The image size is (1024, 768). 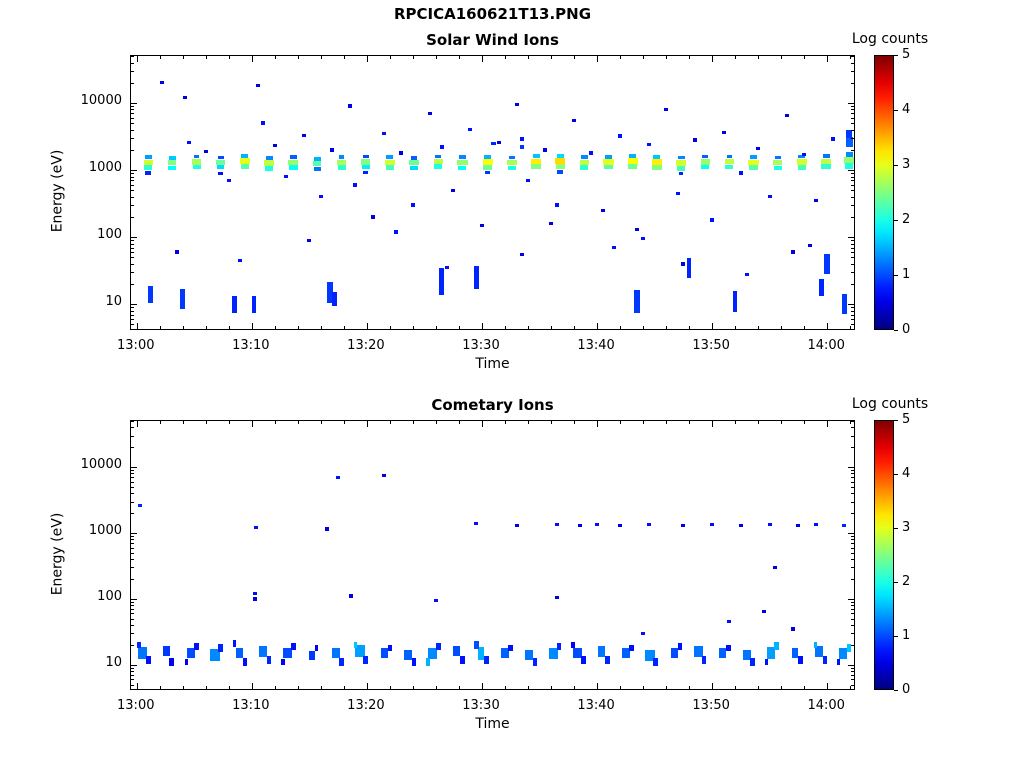 What do you see at coordinates (366, 345) in the screenshot?
I see `x-tick-label: 13:20` at bounding box center [366, 345].